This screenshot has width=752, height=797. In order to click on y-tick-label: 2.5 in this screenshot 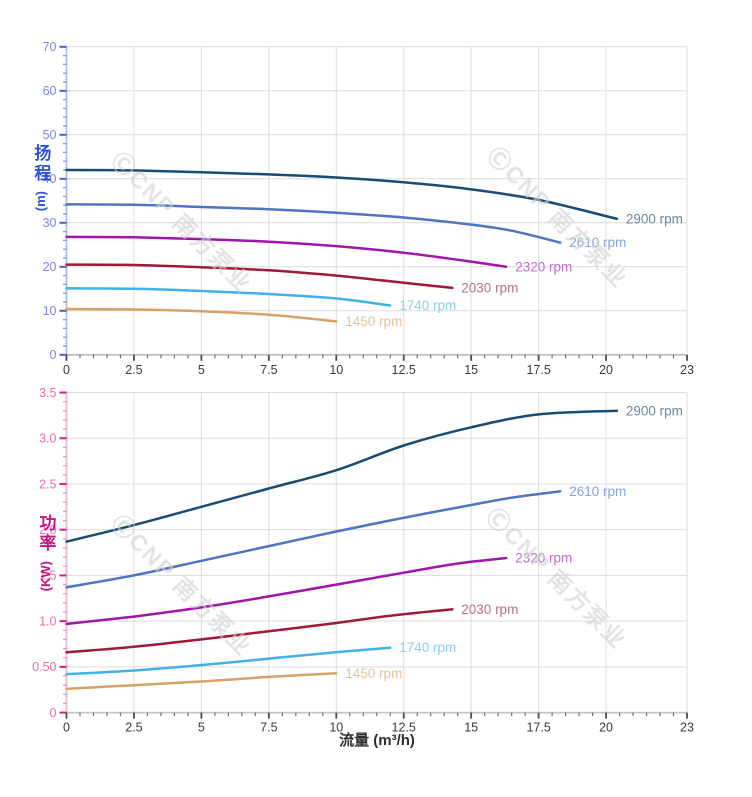, I will do `click(47, 484)`.